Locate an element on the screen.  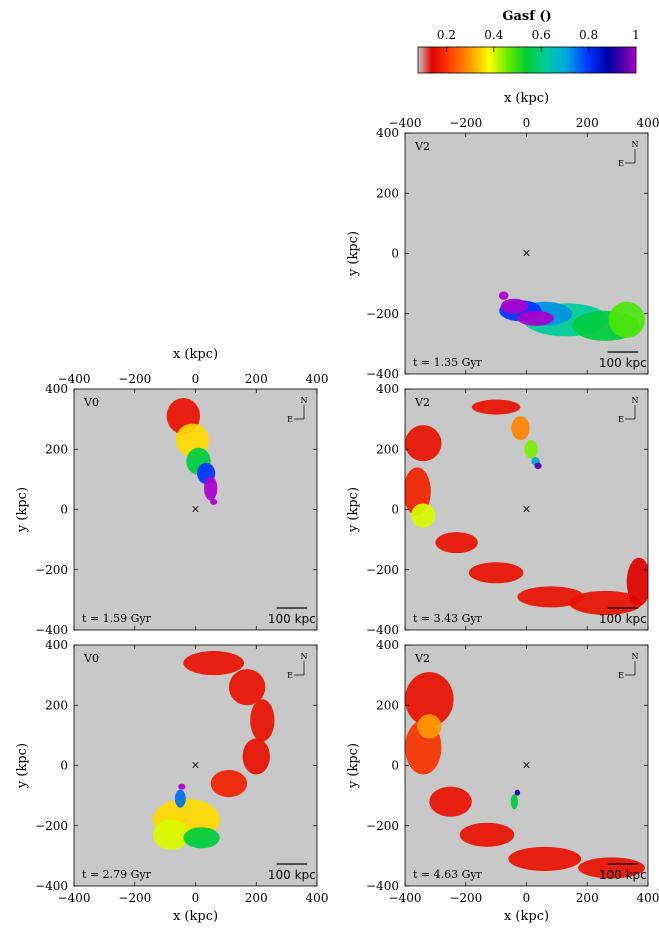
center-marker: × is located at coordinates (526, 765).